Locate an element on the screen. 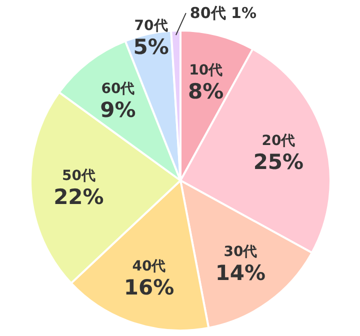 The image size is (360, 336). data-label: 8% is located at coordinates (206, 92).